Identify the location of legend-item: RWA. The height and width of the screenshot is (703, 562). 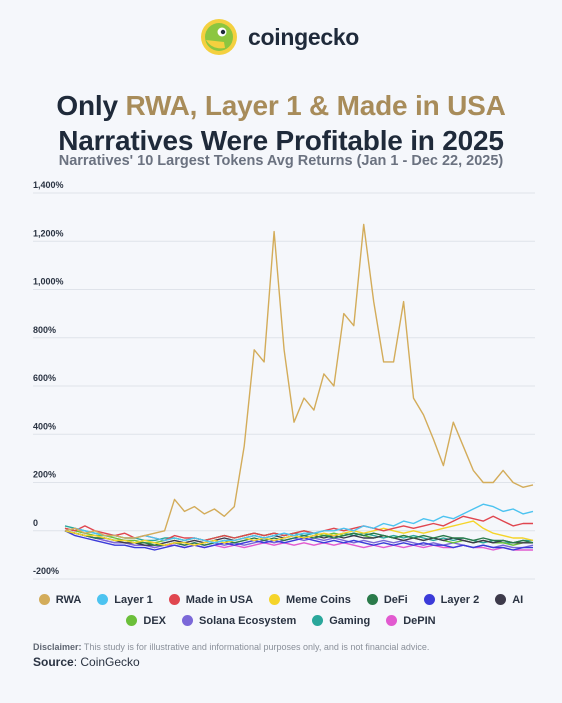
(60, 599).